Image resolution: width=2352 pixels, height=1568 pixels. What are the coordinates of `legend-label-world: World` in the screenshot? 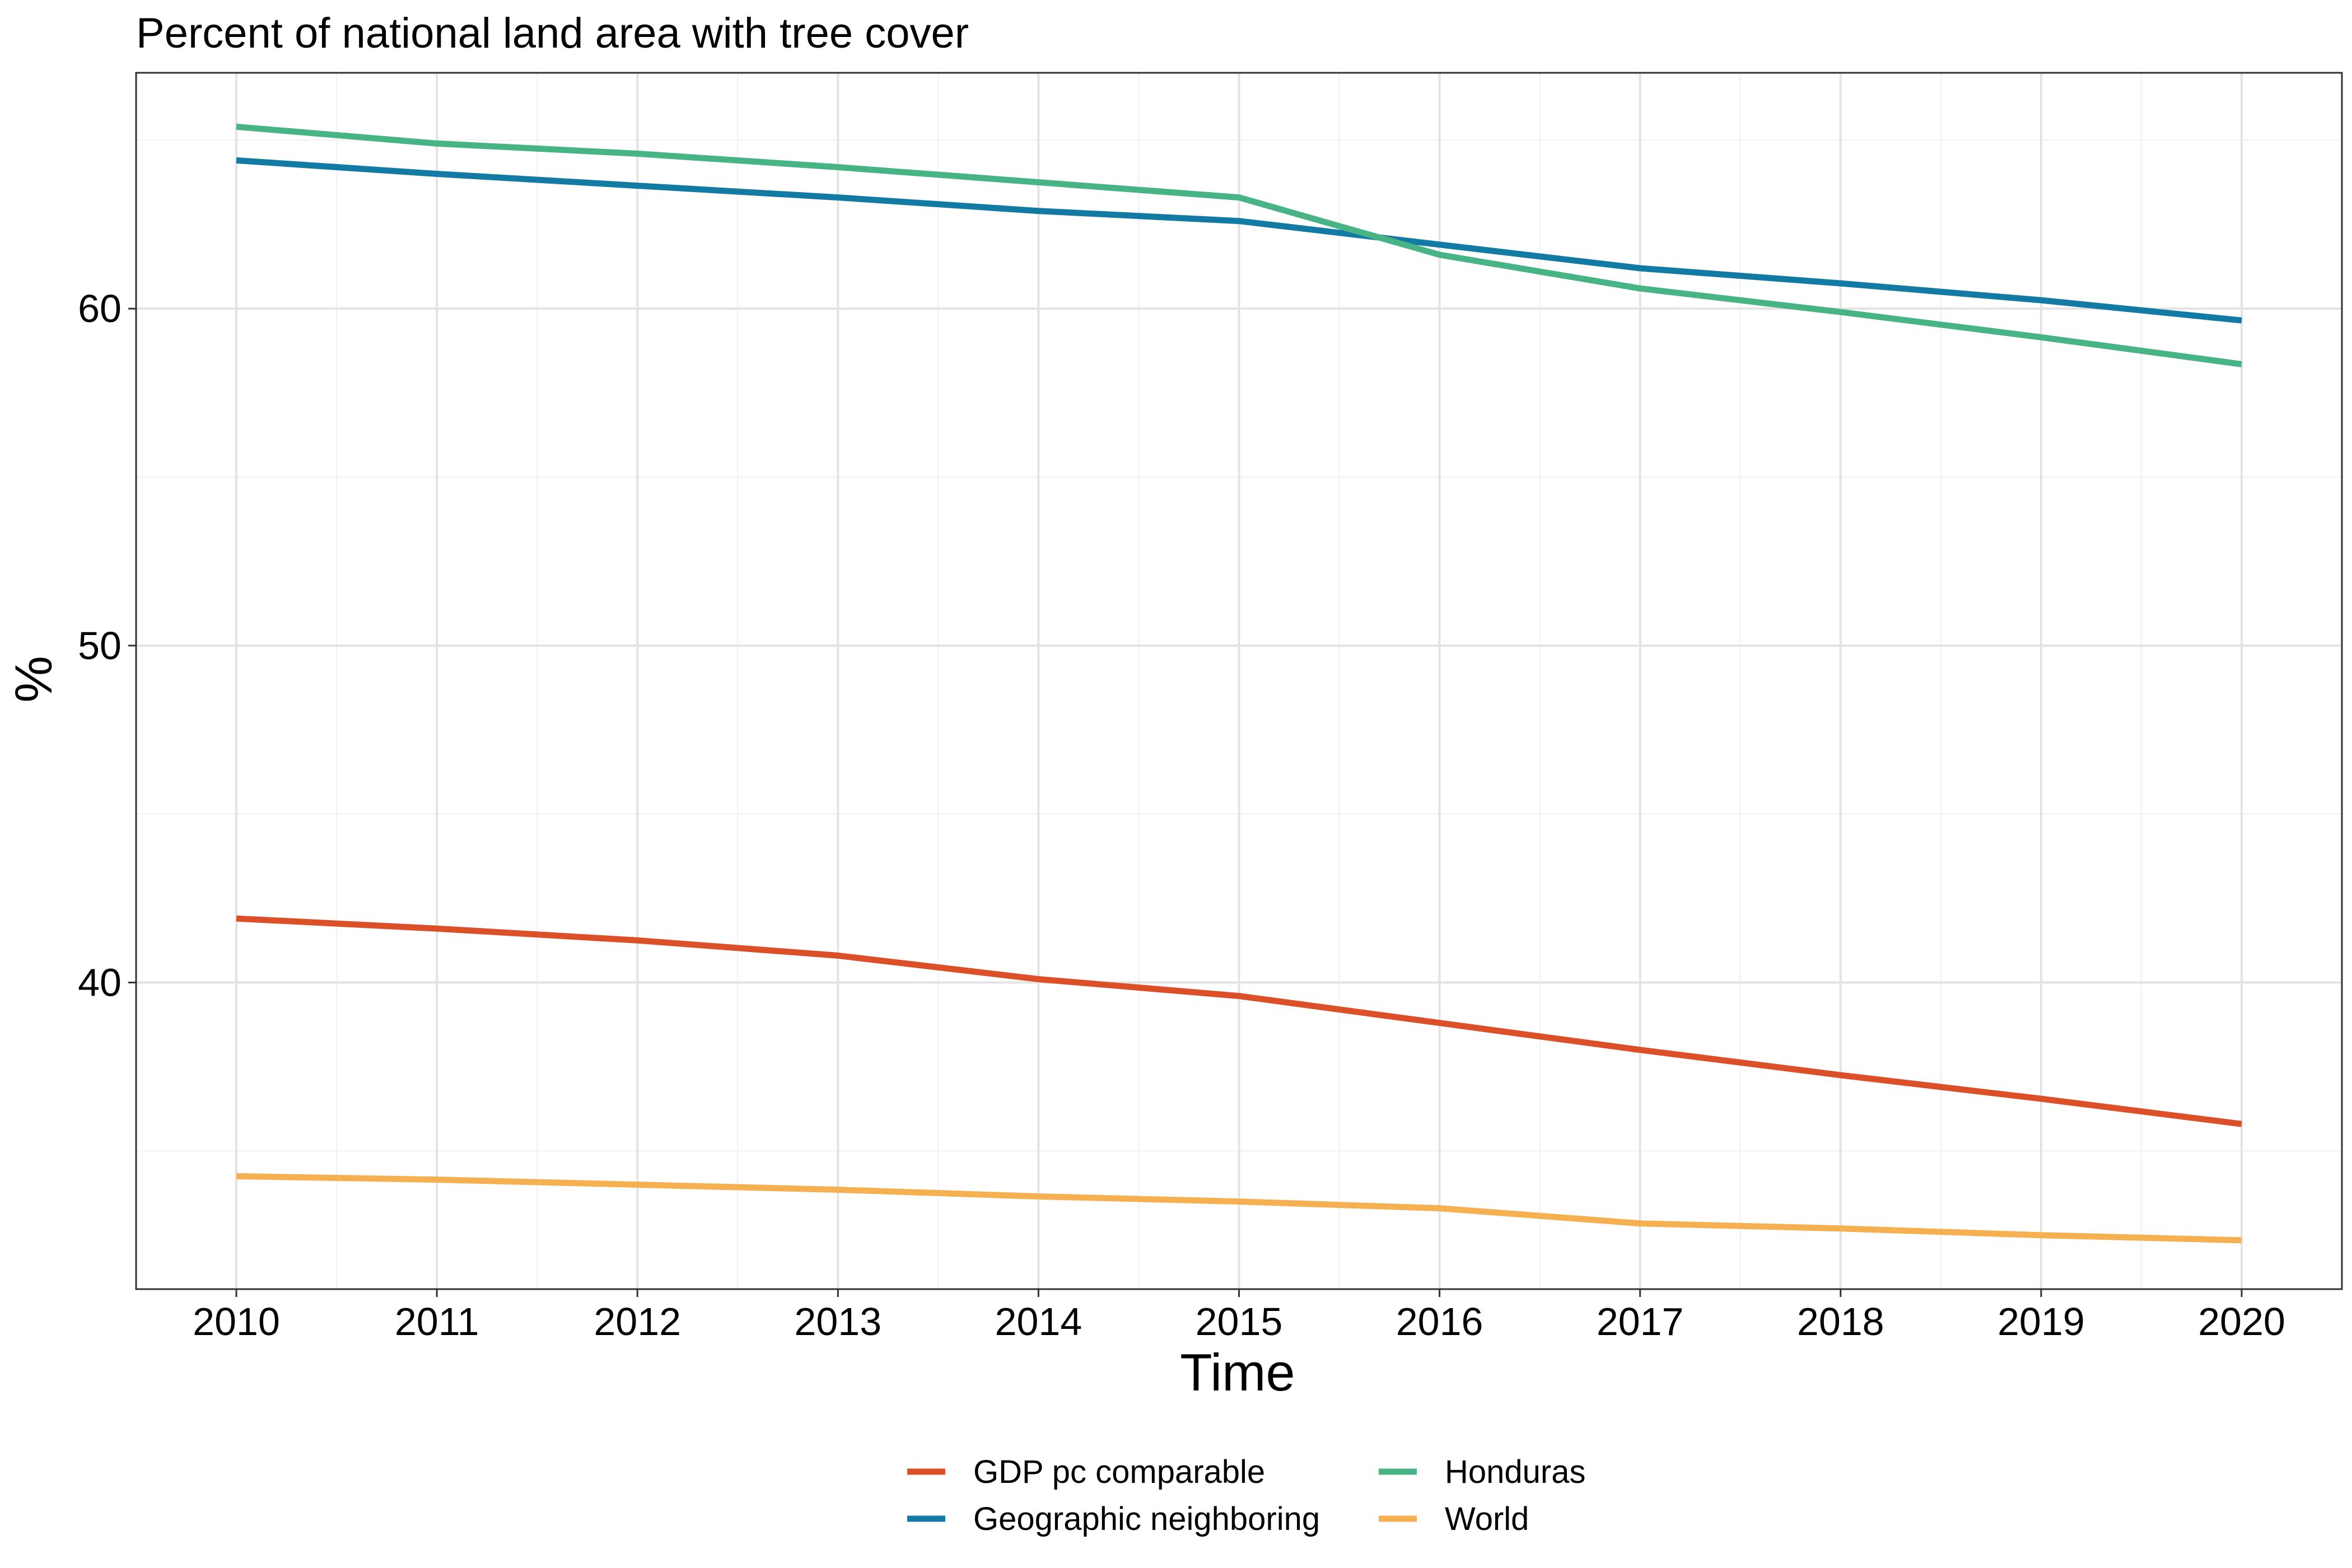 It's located at (1487, 1519).